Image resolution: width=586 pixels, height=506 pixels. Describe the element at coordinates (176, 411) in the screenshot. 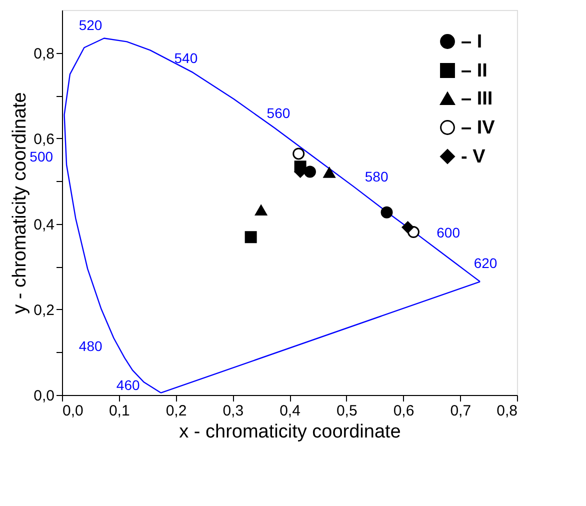

I see `x-tick-label: 0,2` at that location.